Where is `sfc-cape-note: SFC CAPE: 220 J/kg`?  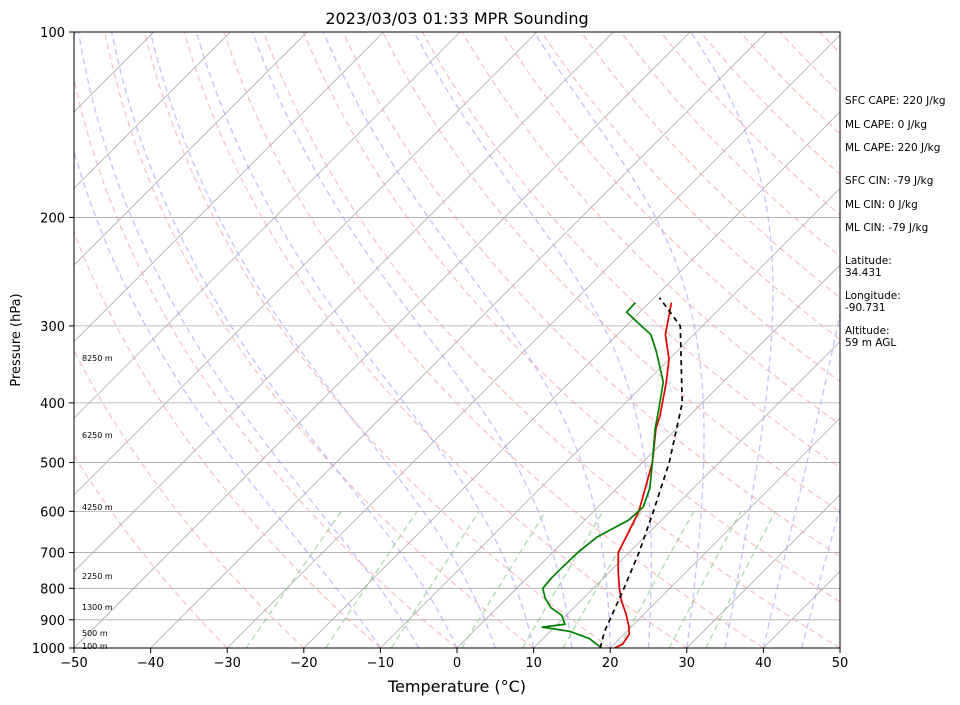 sfc-cape-note: SFC CAPE: 220 J/kg is located at coordinates (895, 101).